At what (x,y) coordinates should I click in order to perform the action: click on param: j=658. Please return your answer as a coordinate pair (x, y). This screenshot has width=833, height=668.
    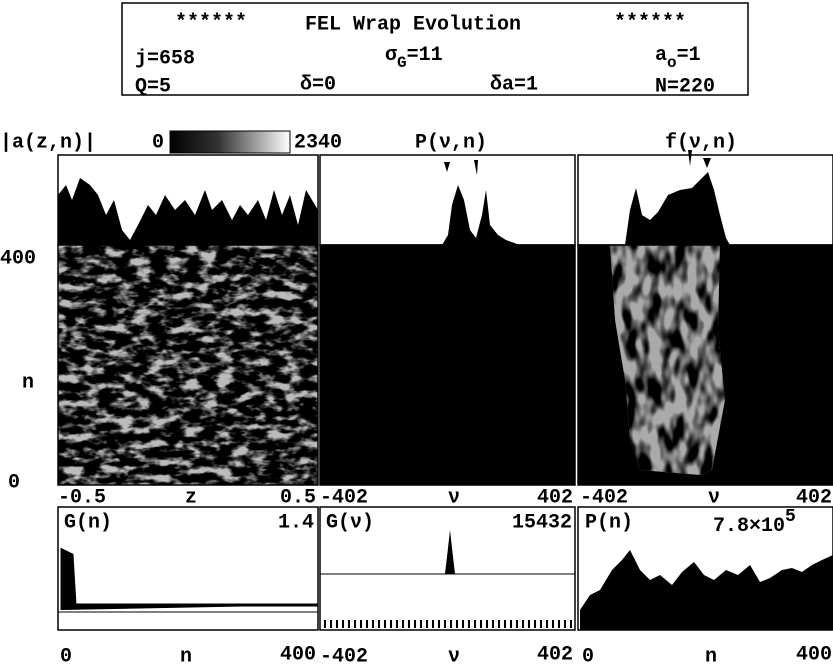
    Looking at the image, I should click on (165, 58).